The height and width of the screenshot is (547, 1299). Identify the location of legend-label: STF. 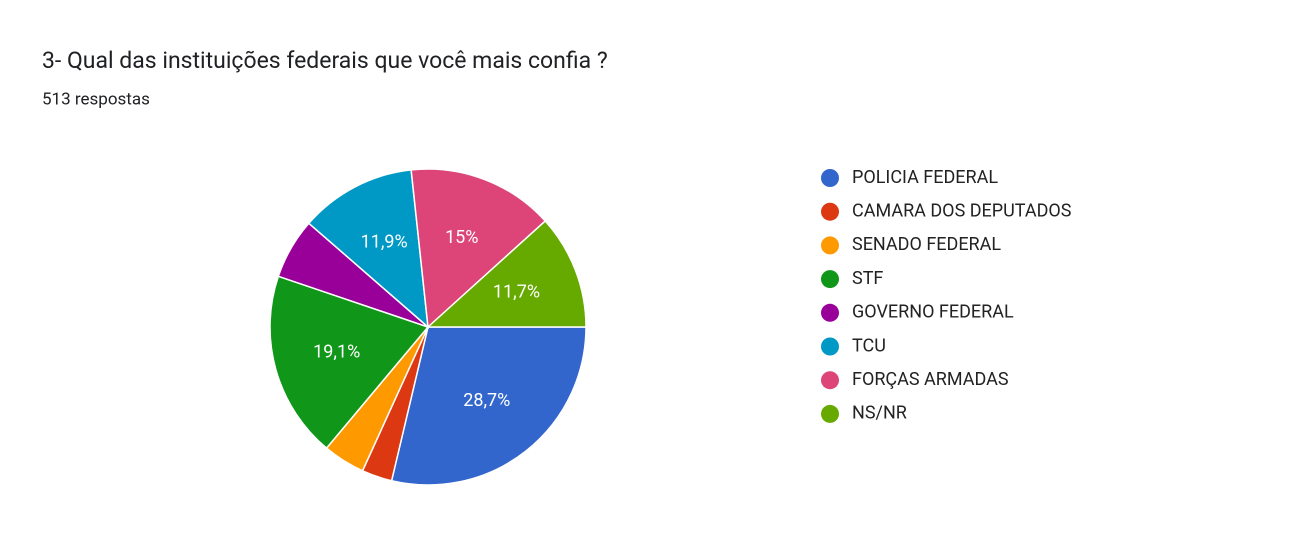
(867, 278).